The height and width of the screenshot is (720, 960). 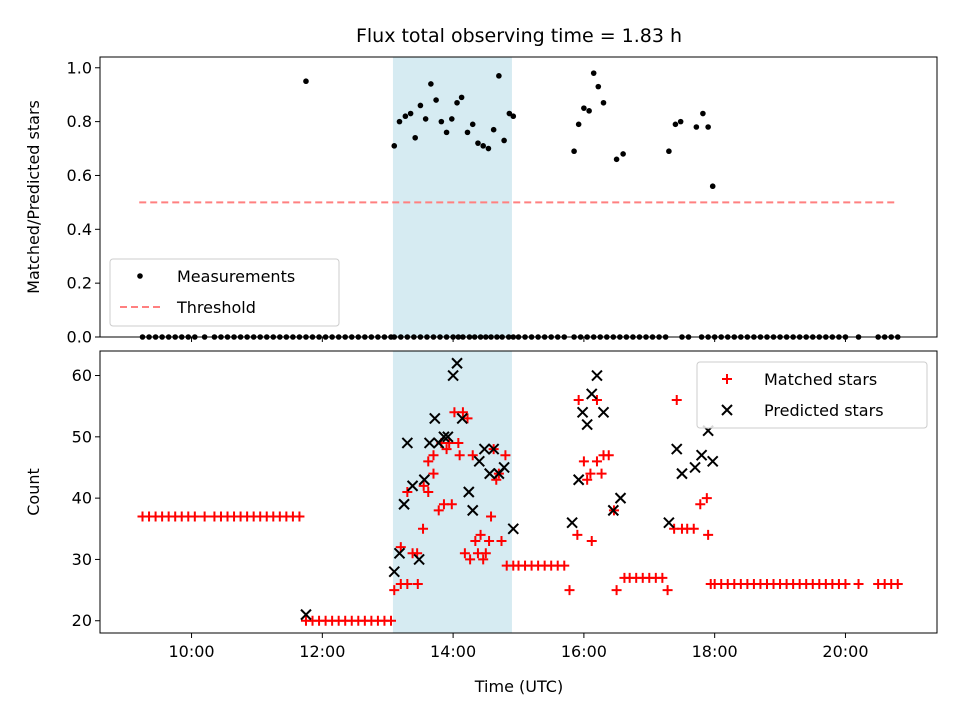 What do you see at coordinates (33, 492) in the screenshot?
I see `y-axis-title: Count` at bounding box center [33, 492].